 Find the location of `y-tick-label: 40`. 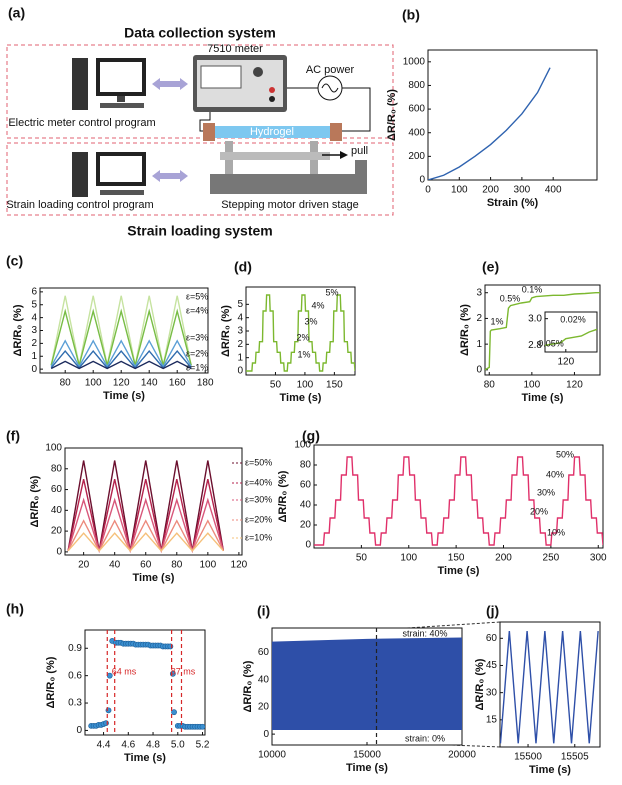

y-tick-label: 40 is located at coordinates (57, 510).